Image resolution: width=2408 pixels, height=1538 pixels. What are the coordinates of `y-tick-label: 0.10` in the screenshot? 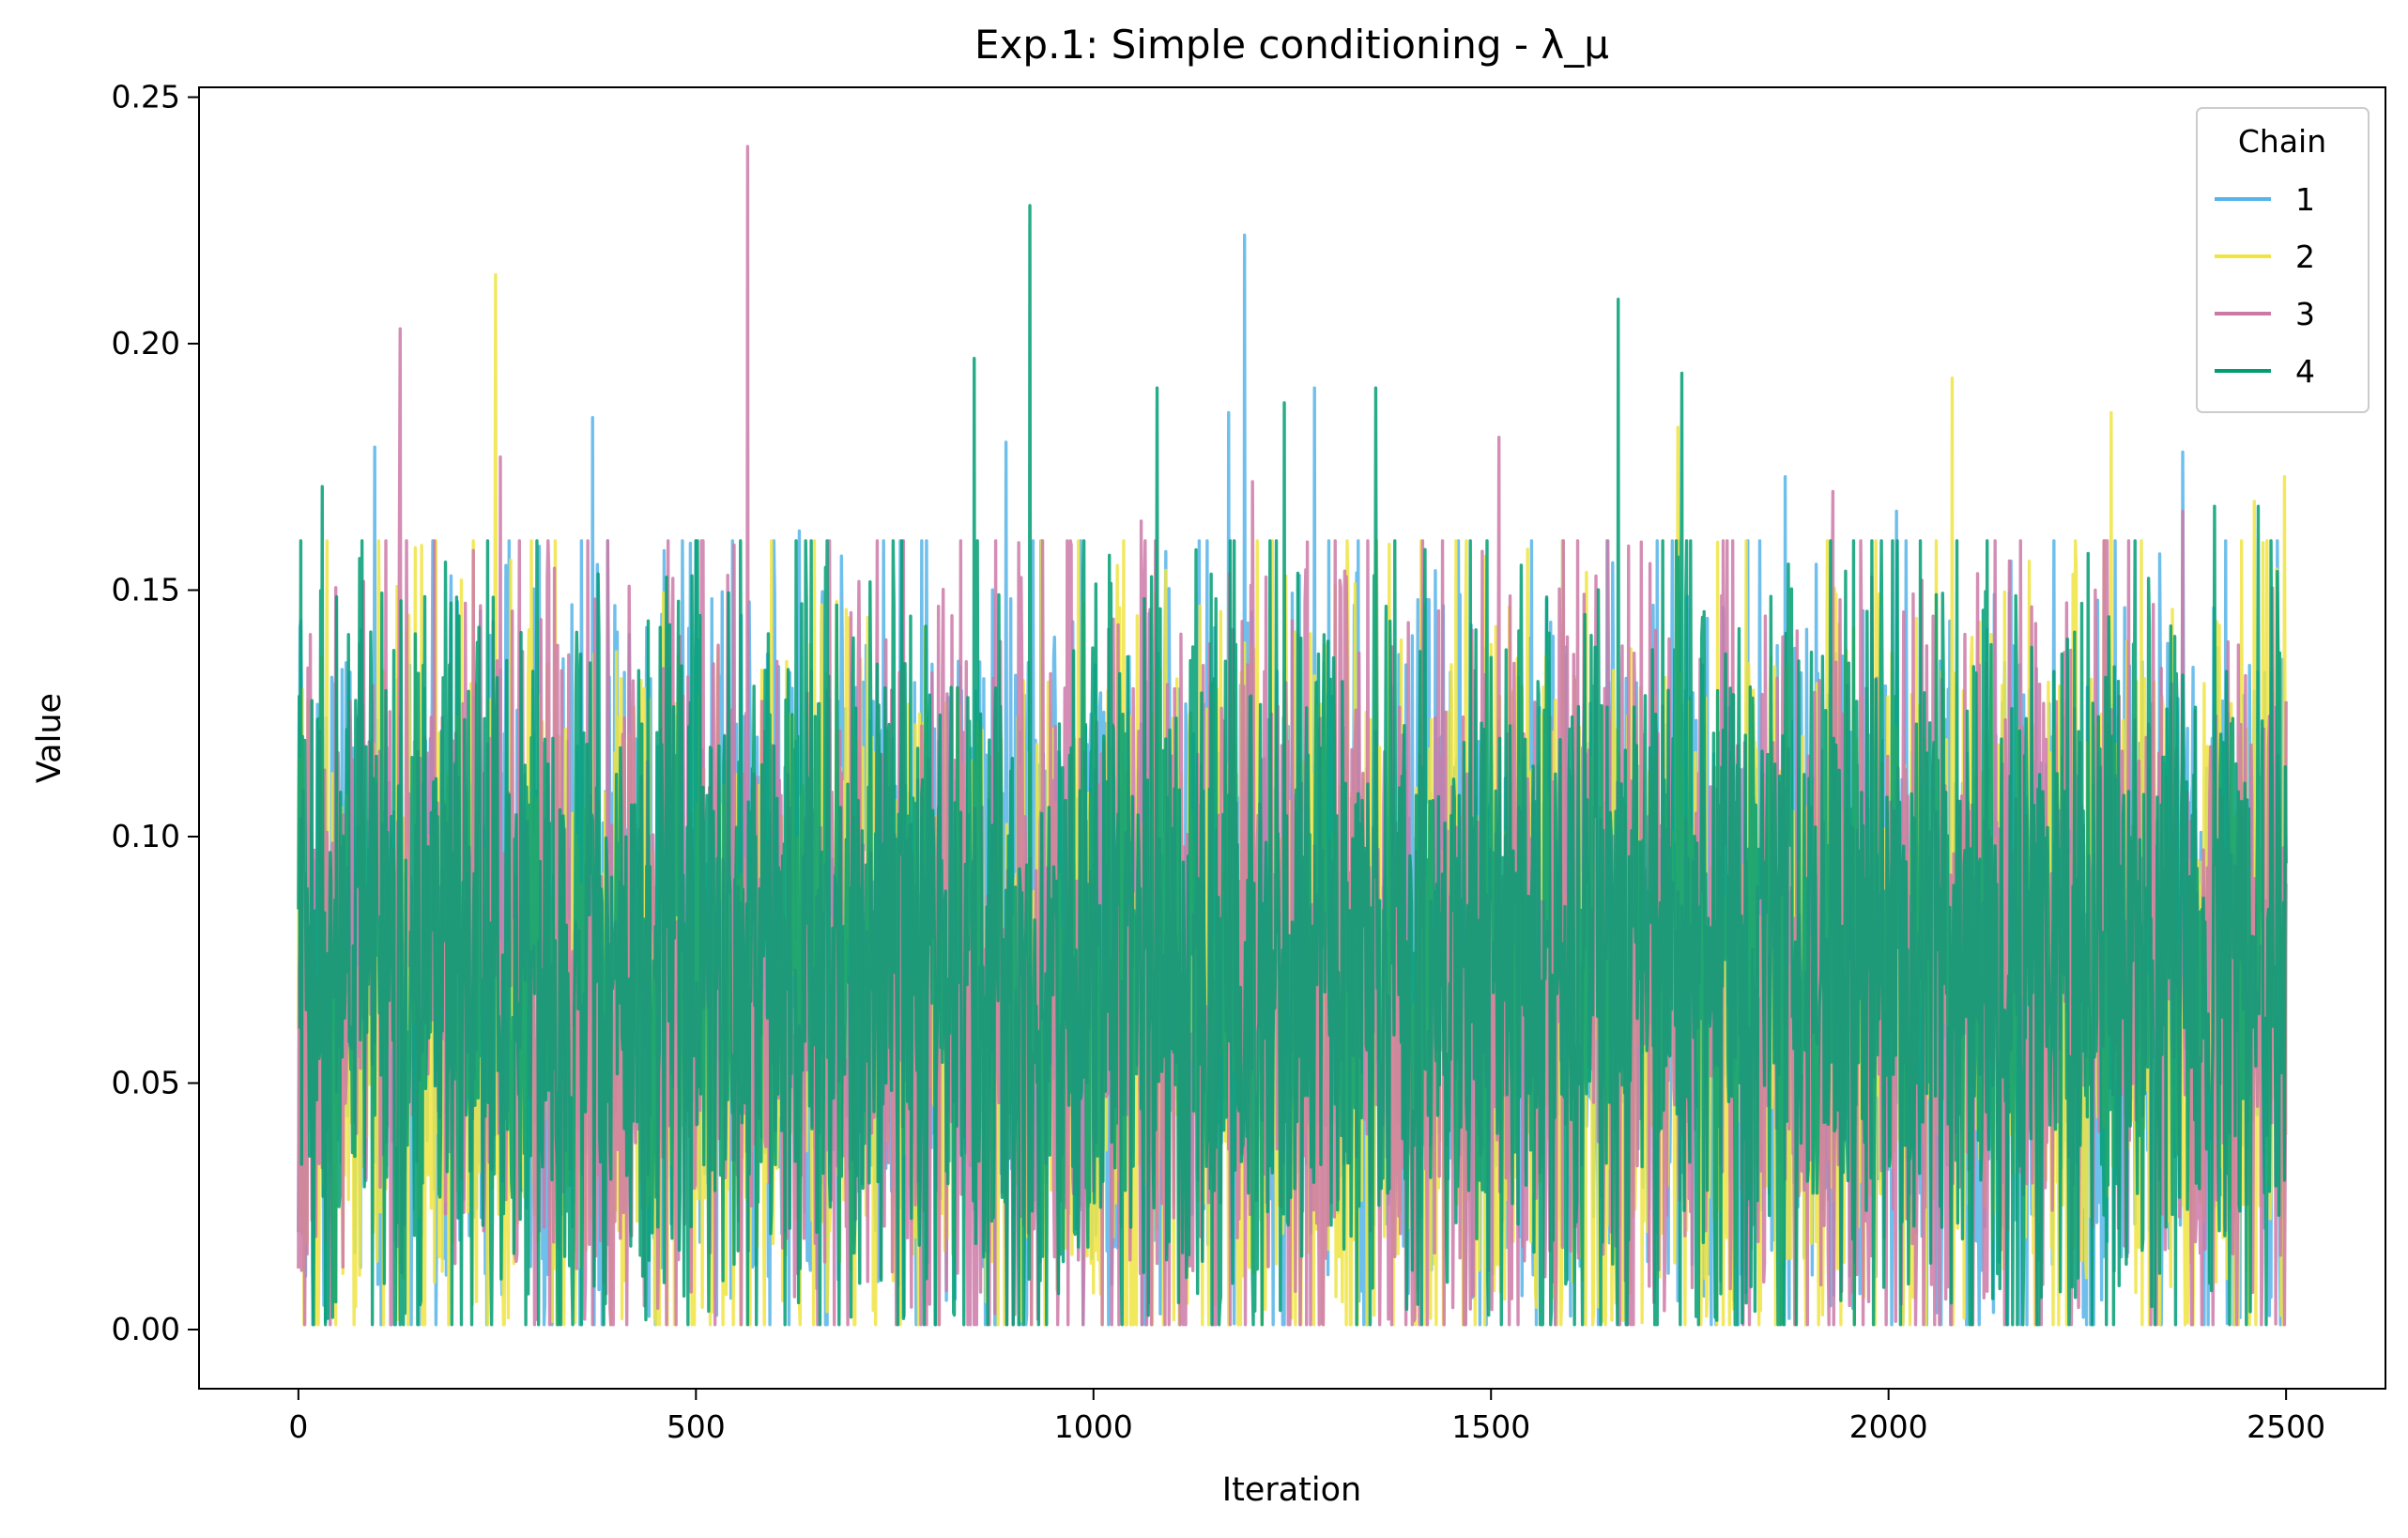 It's located at (146, 836).